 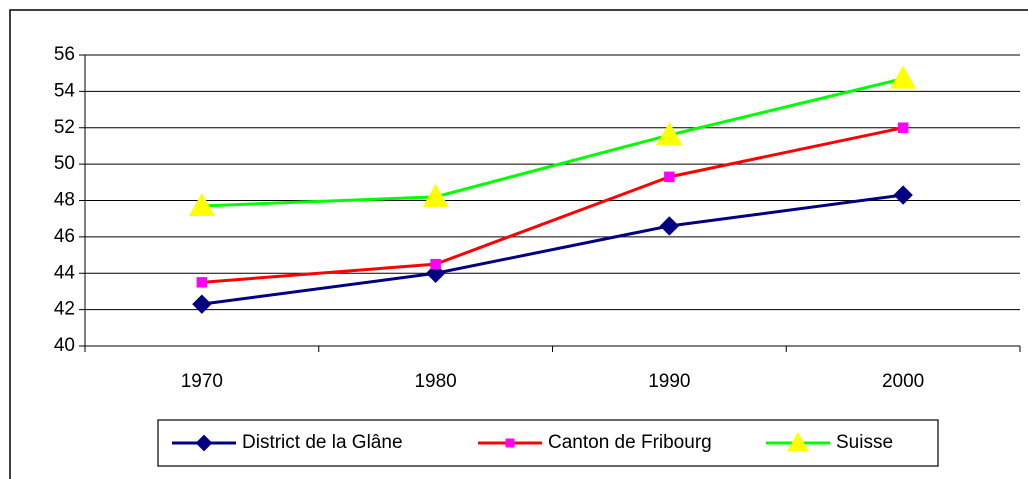 I want to click on legend-label: Canton de Fribourg, so click(x=630, y=442).